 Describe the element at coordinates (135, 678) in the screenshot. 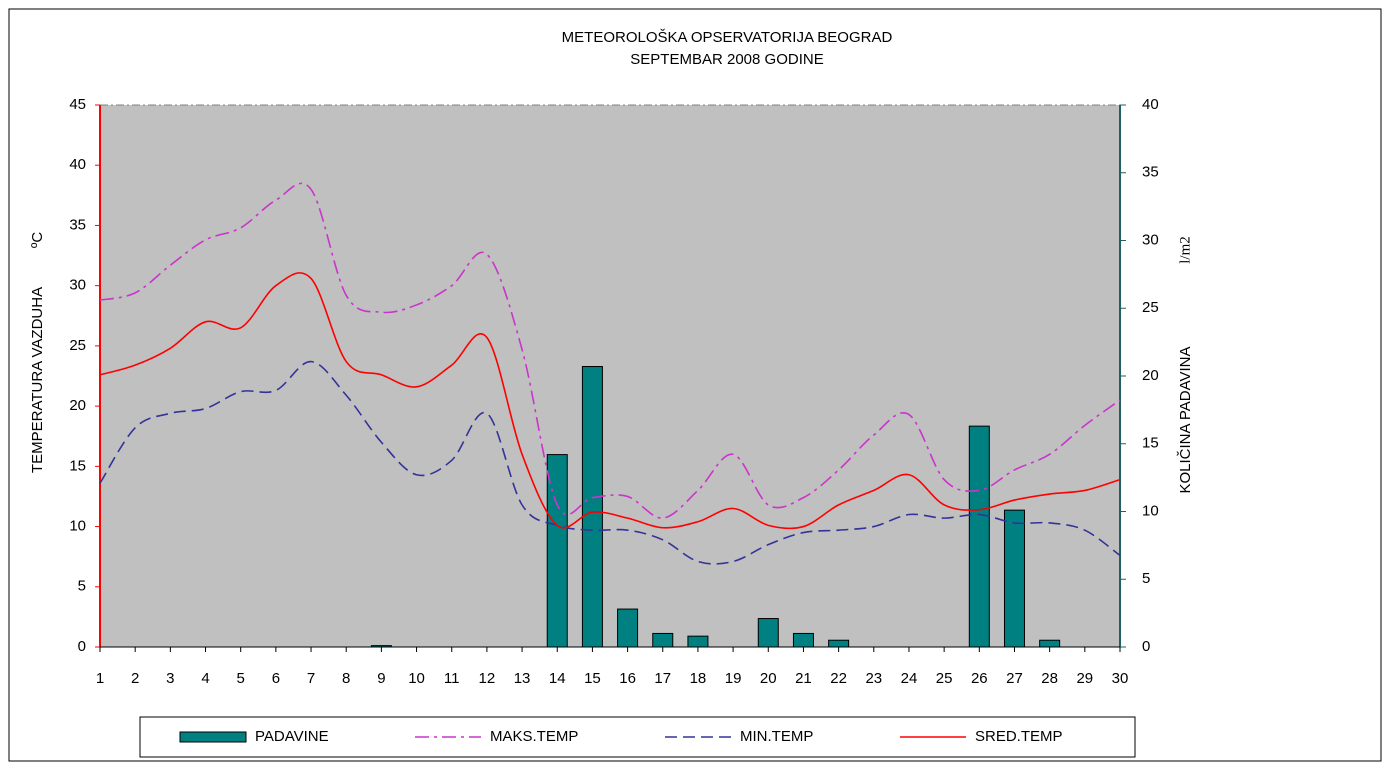

I see `x-tick-label: 2` at that location.